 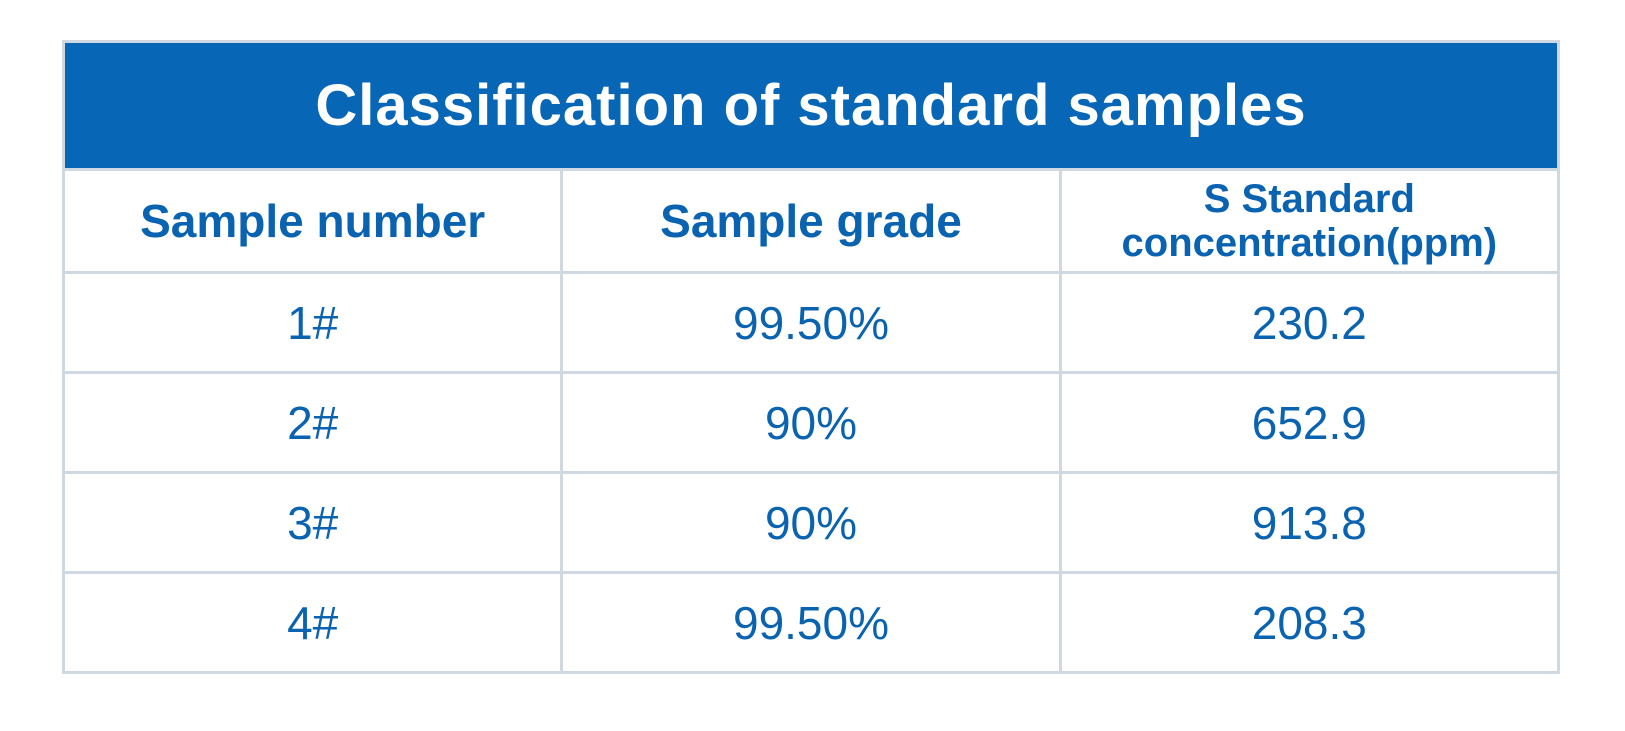 What do you see at coordinates (313, 221) in the screenshot?
I see `header-sample-number: Sample number` at bounding box center [313, 221].